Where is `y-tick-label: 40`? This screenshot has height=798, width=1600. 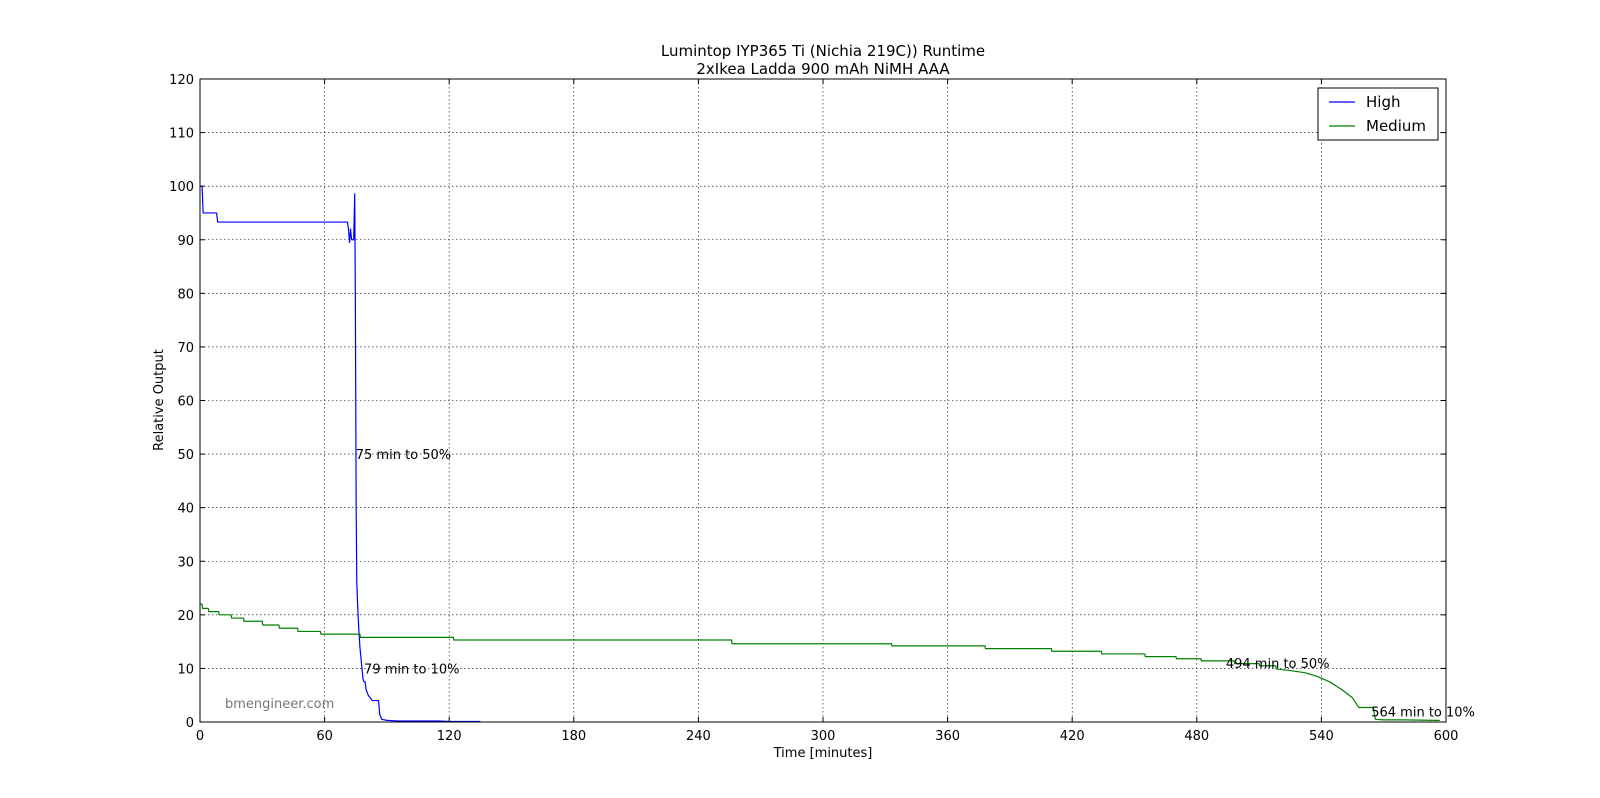 y-tick-label: 40 is located at coordinates (185, 509).